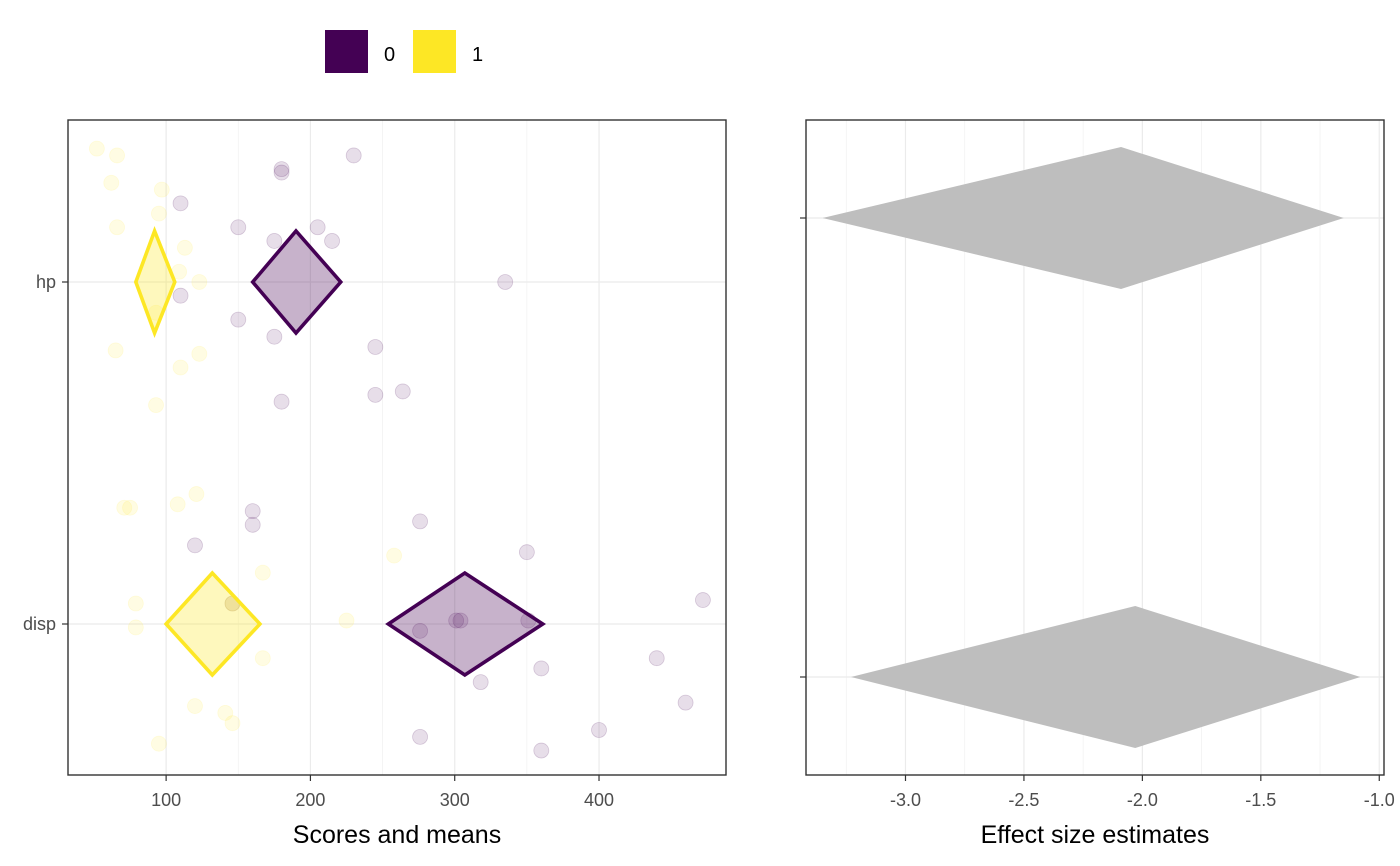 The image size is (1400, 866). I want to click on y-tick-label: hp, so click(46, 282).